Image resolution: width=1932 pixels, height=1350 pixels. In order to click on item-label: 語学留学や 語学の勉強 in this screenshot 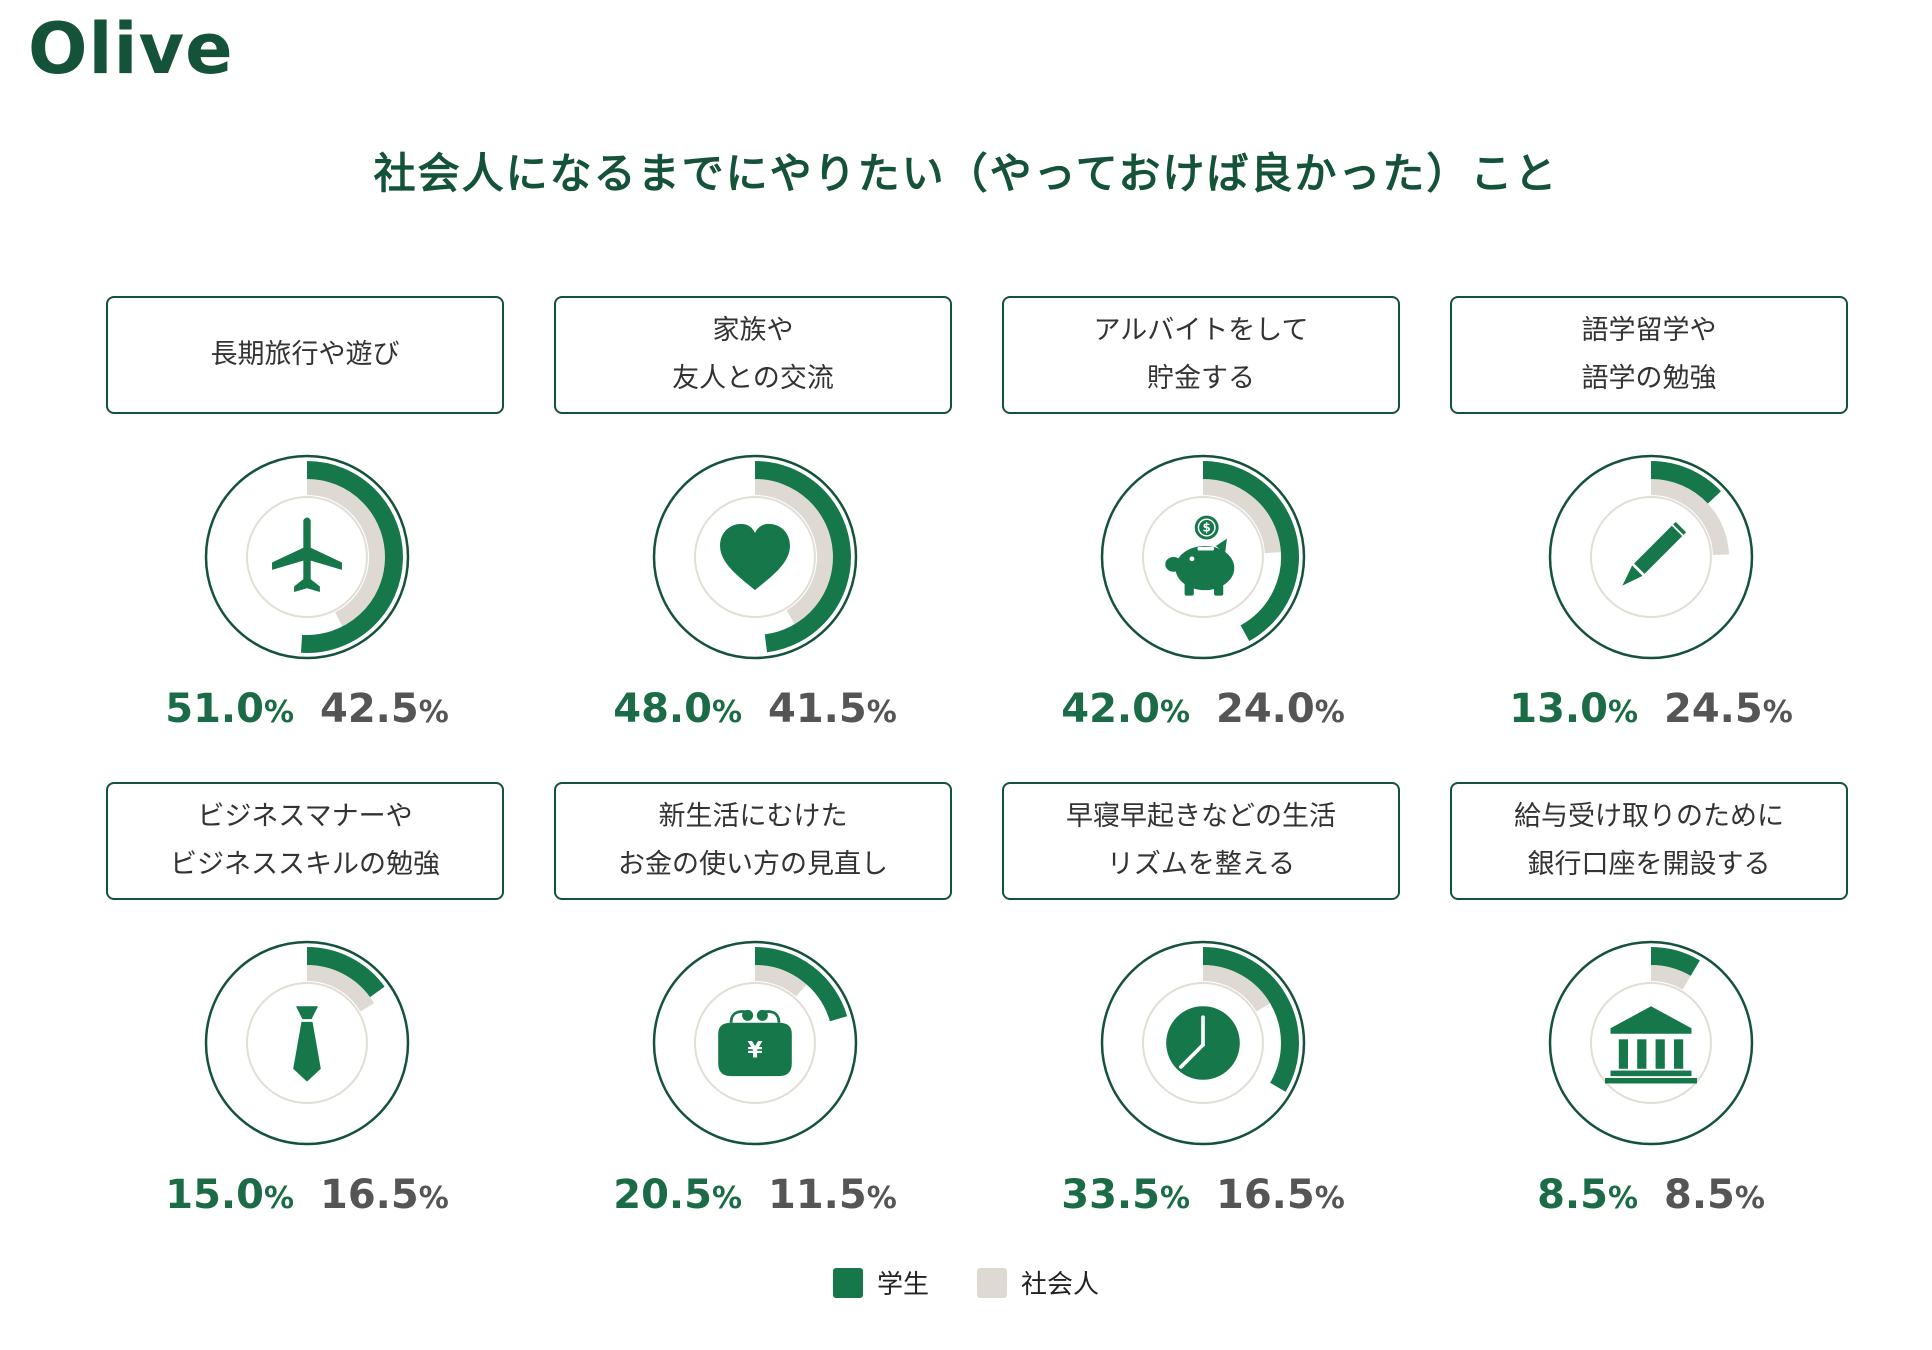, I will do `click(1649, 354)`.